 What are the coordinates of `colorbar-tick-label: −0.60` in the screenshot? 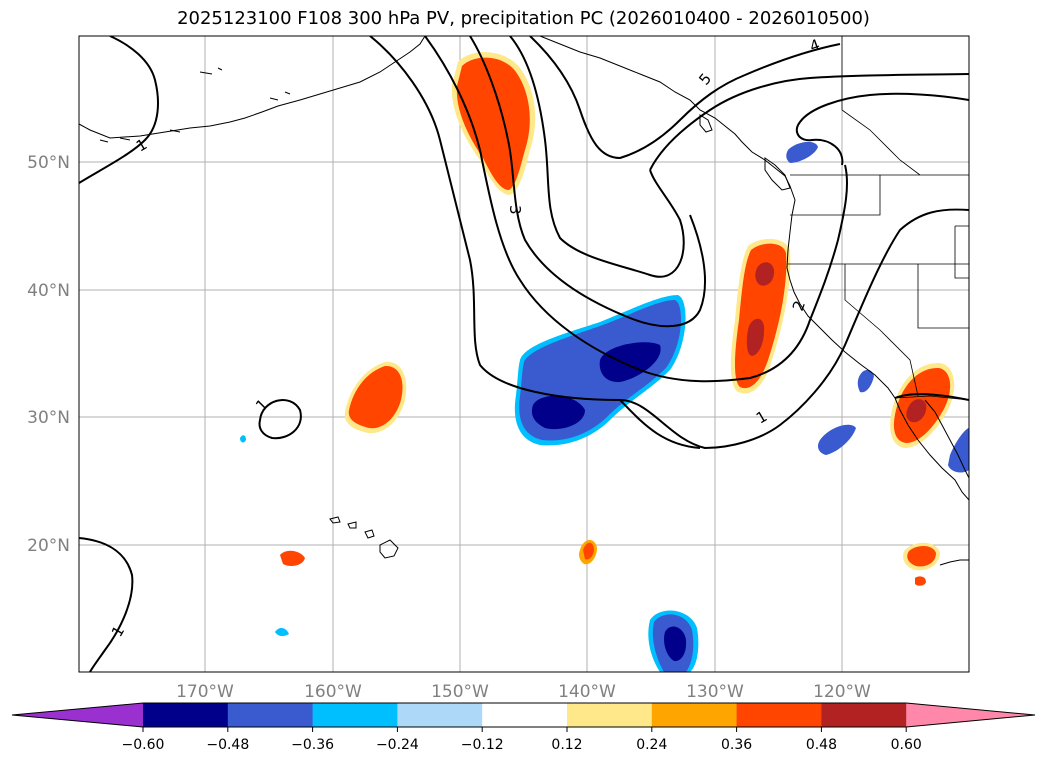 It's located at (143, 745).